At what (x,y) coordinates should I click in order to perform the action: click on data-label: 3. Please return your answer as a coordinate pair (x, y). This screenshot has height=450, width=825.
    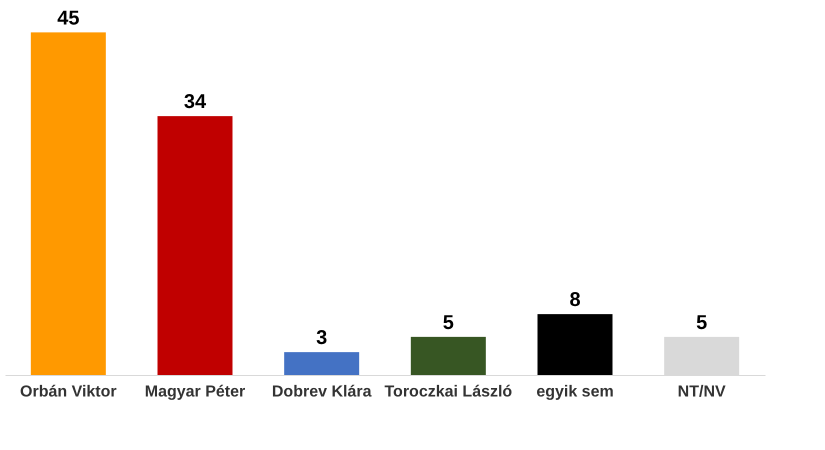
    Looking at the image, I should click on (322, 338).